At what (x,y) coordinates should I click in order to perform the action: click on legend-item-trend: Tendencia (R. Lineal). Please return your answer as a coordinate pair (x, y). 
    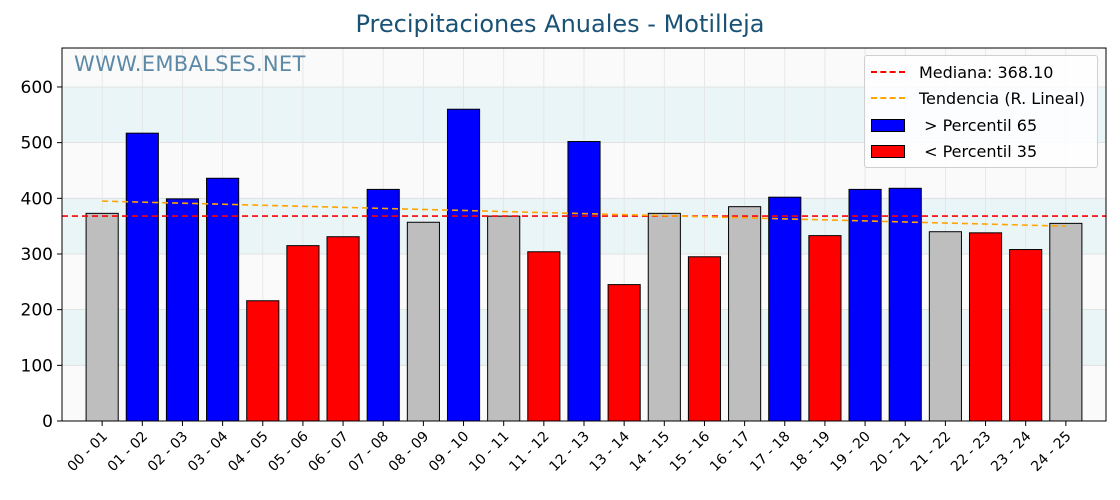
    Looking at the image, I should click on (978, 98).